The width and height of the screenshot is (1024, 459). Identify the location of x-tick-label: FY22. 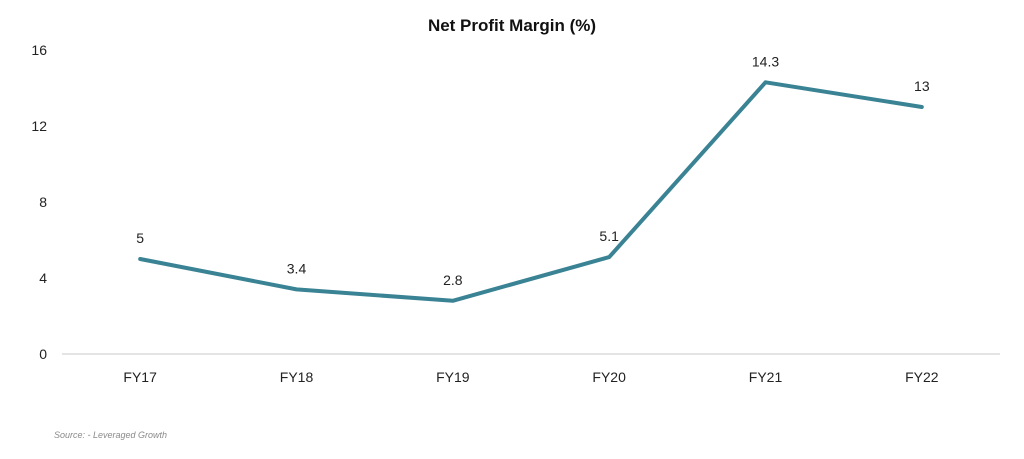
(922, 377).